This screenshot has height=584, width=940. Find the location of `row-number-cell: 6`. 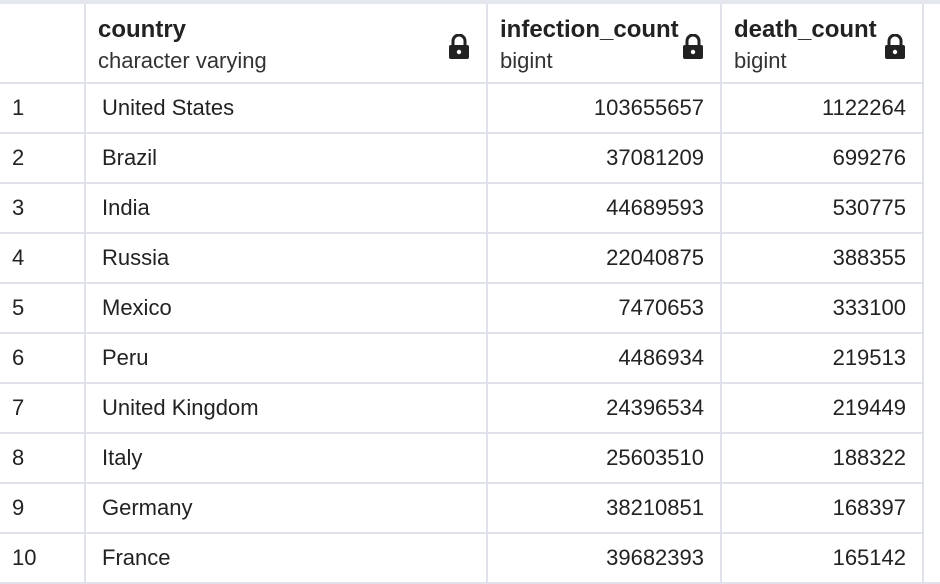

row-number-cell: 6 is located at coordinates (43, 358).